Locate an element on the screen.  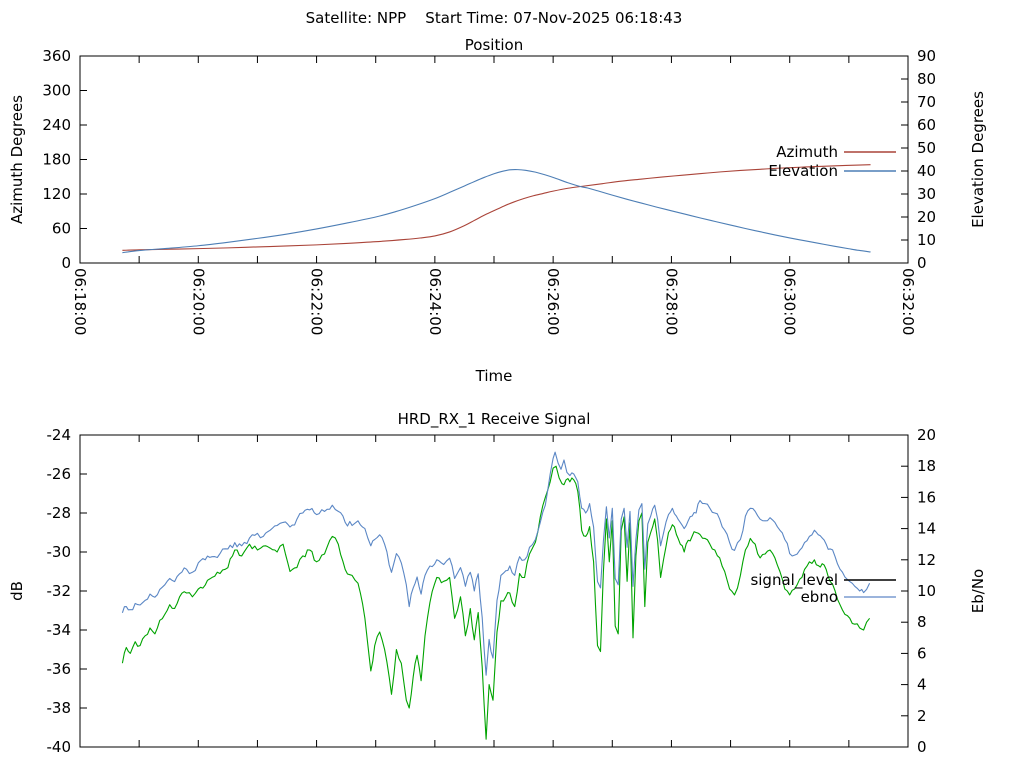
y-left-tick-label: -26 is located at coordinates (59, 474).